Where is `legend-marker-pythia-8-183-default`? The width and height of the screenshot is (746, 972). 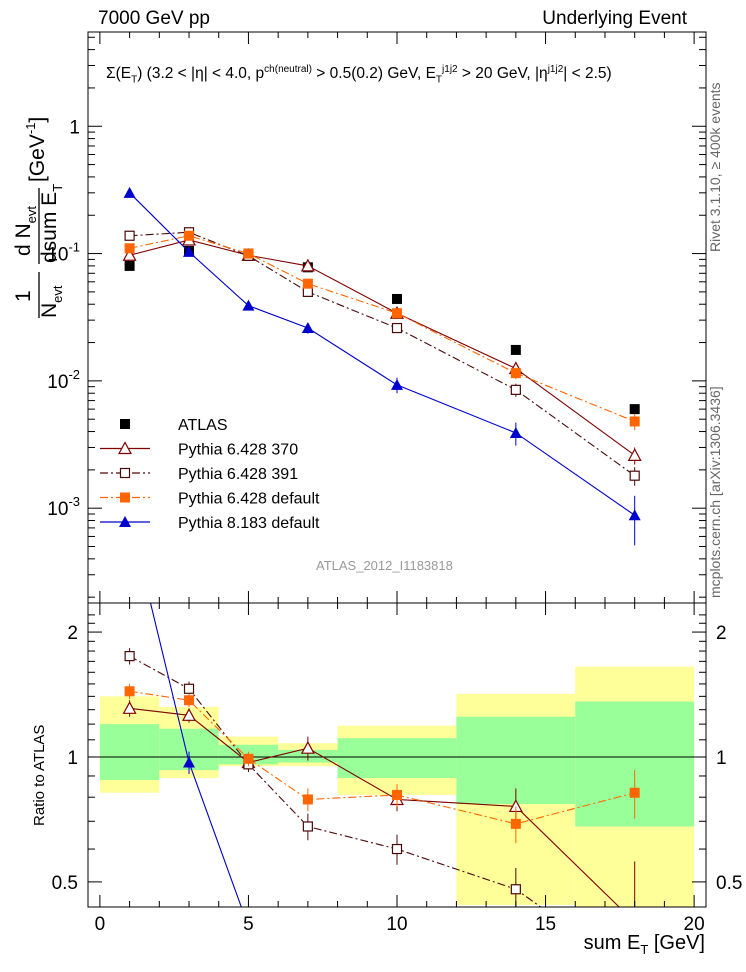 legend-marker-pythia-8-183-default is located at coordinates (125, 521).